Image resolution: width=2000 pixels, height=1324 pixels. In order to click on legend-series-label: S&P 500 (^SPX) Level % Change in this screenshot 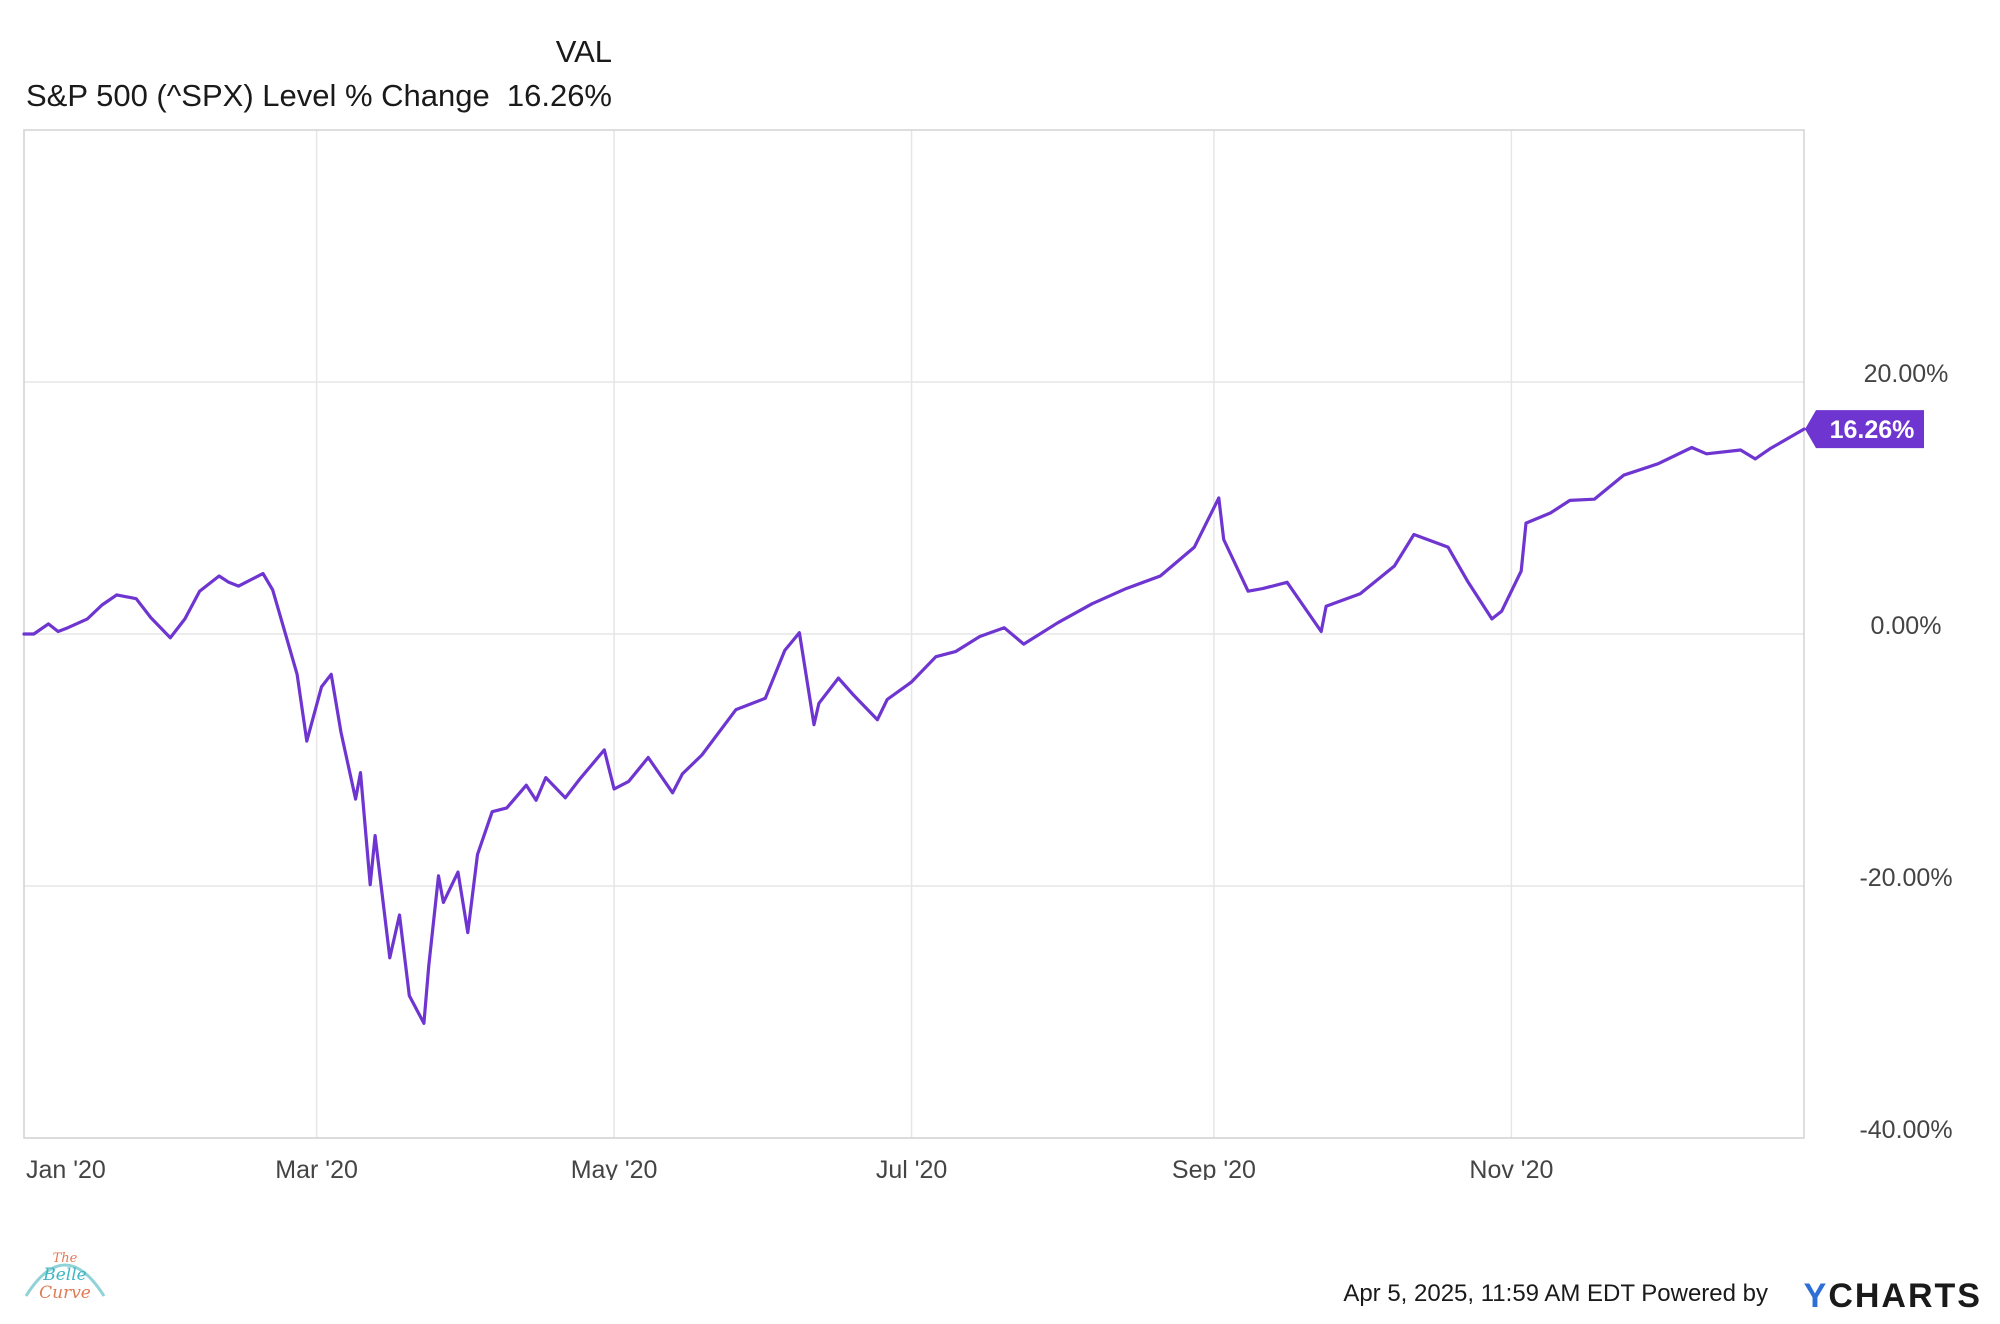, I will do `click(258, 95)`.